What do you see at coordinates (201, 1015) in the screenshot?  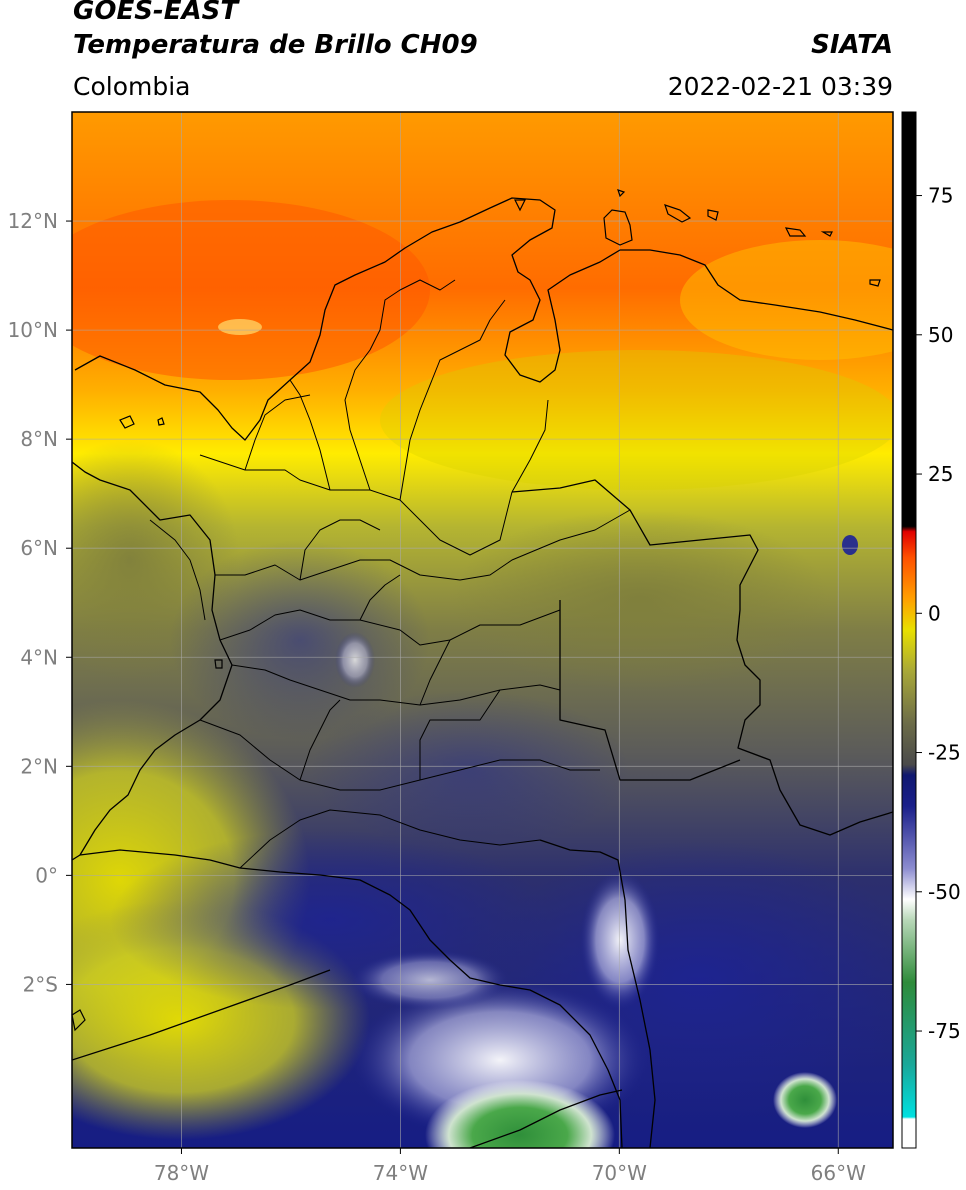 I see `boundary-peru-ecuador` at bounding box center [201, 1015].